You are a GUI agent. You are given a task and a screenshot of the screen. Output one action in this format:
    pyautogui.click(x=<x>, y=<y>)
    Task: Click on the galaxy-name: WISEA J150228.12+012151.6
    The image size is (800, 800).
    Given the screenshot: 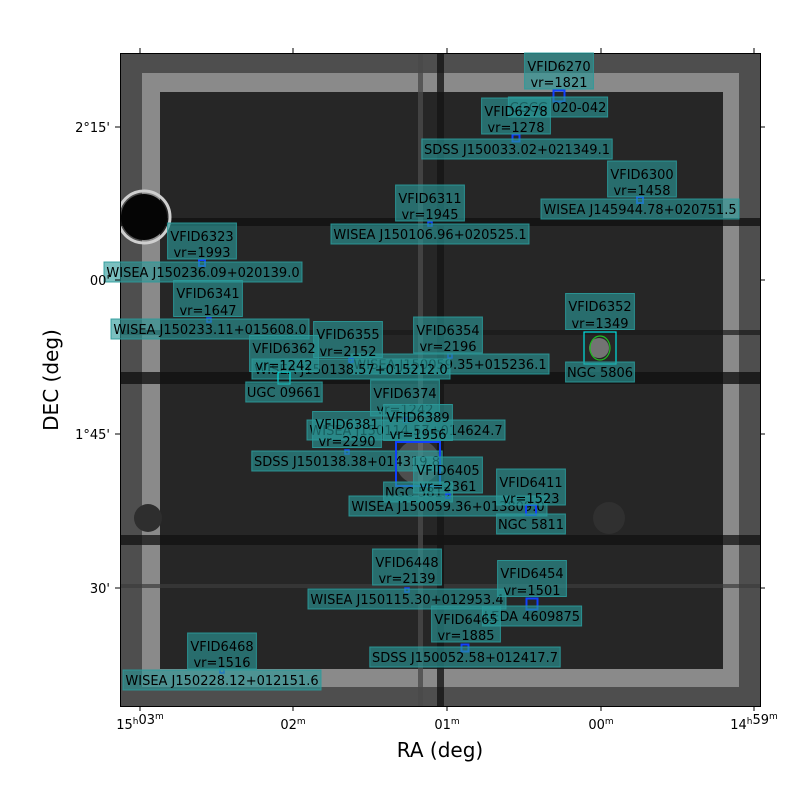 What is the action you would take?
    pyautogui.click(x=221, y=681)
    